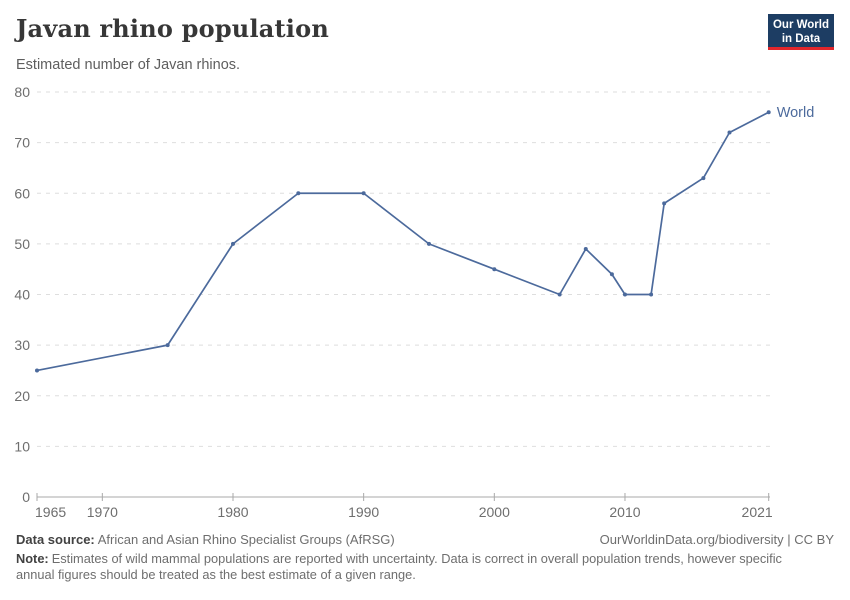 This screenshot has width=850, height=600. What do you see at coordinates (26, 497) in the screenshot?
I see `y-tick-label: 0` at bounding box center [26, 497].